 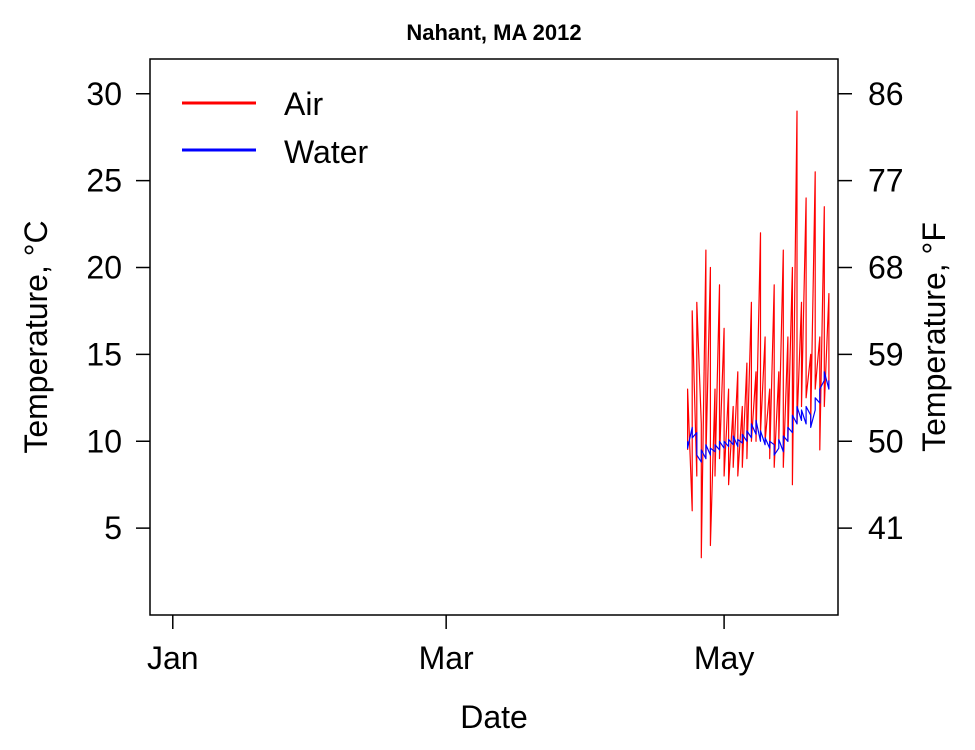 I want to click on y-tick-label-right: 68, so click(x=886, y=268).